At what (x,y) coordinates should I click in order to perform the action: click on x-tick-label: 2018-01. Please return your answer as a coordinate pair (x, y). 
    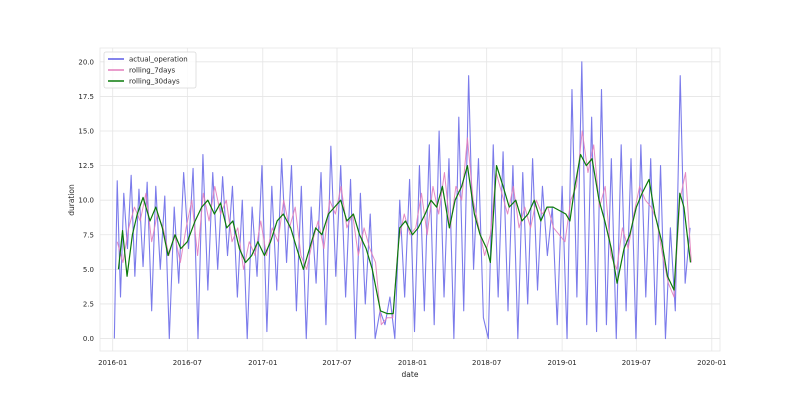
    Looking at the image, I should click on (412, 363).